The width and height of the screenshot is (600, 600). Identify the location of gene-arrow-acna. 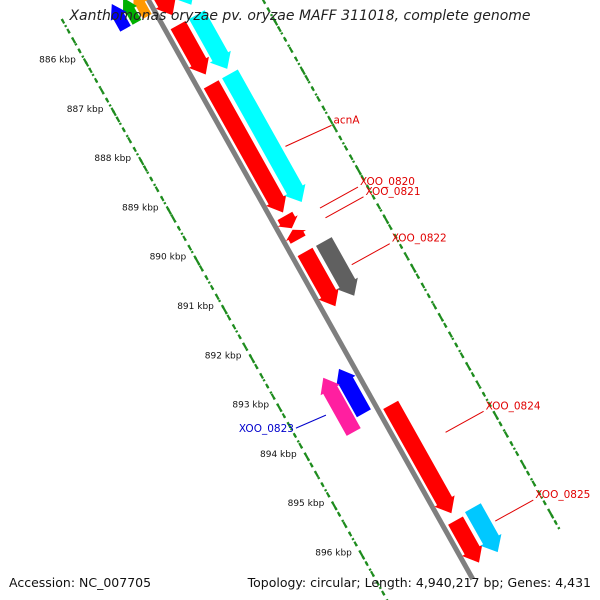
(245, 146).